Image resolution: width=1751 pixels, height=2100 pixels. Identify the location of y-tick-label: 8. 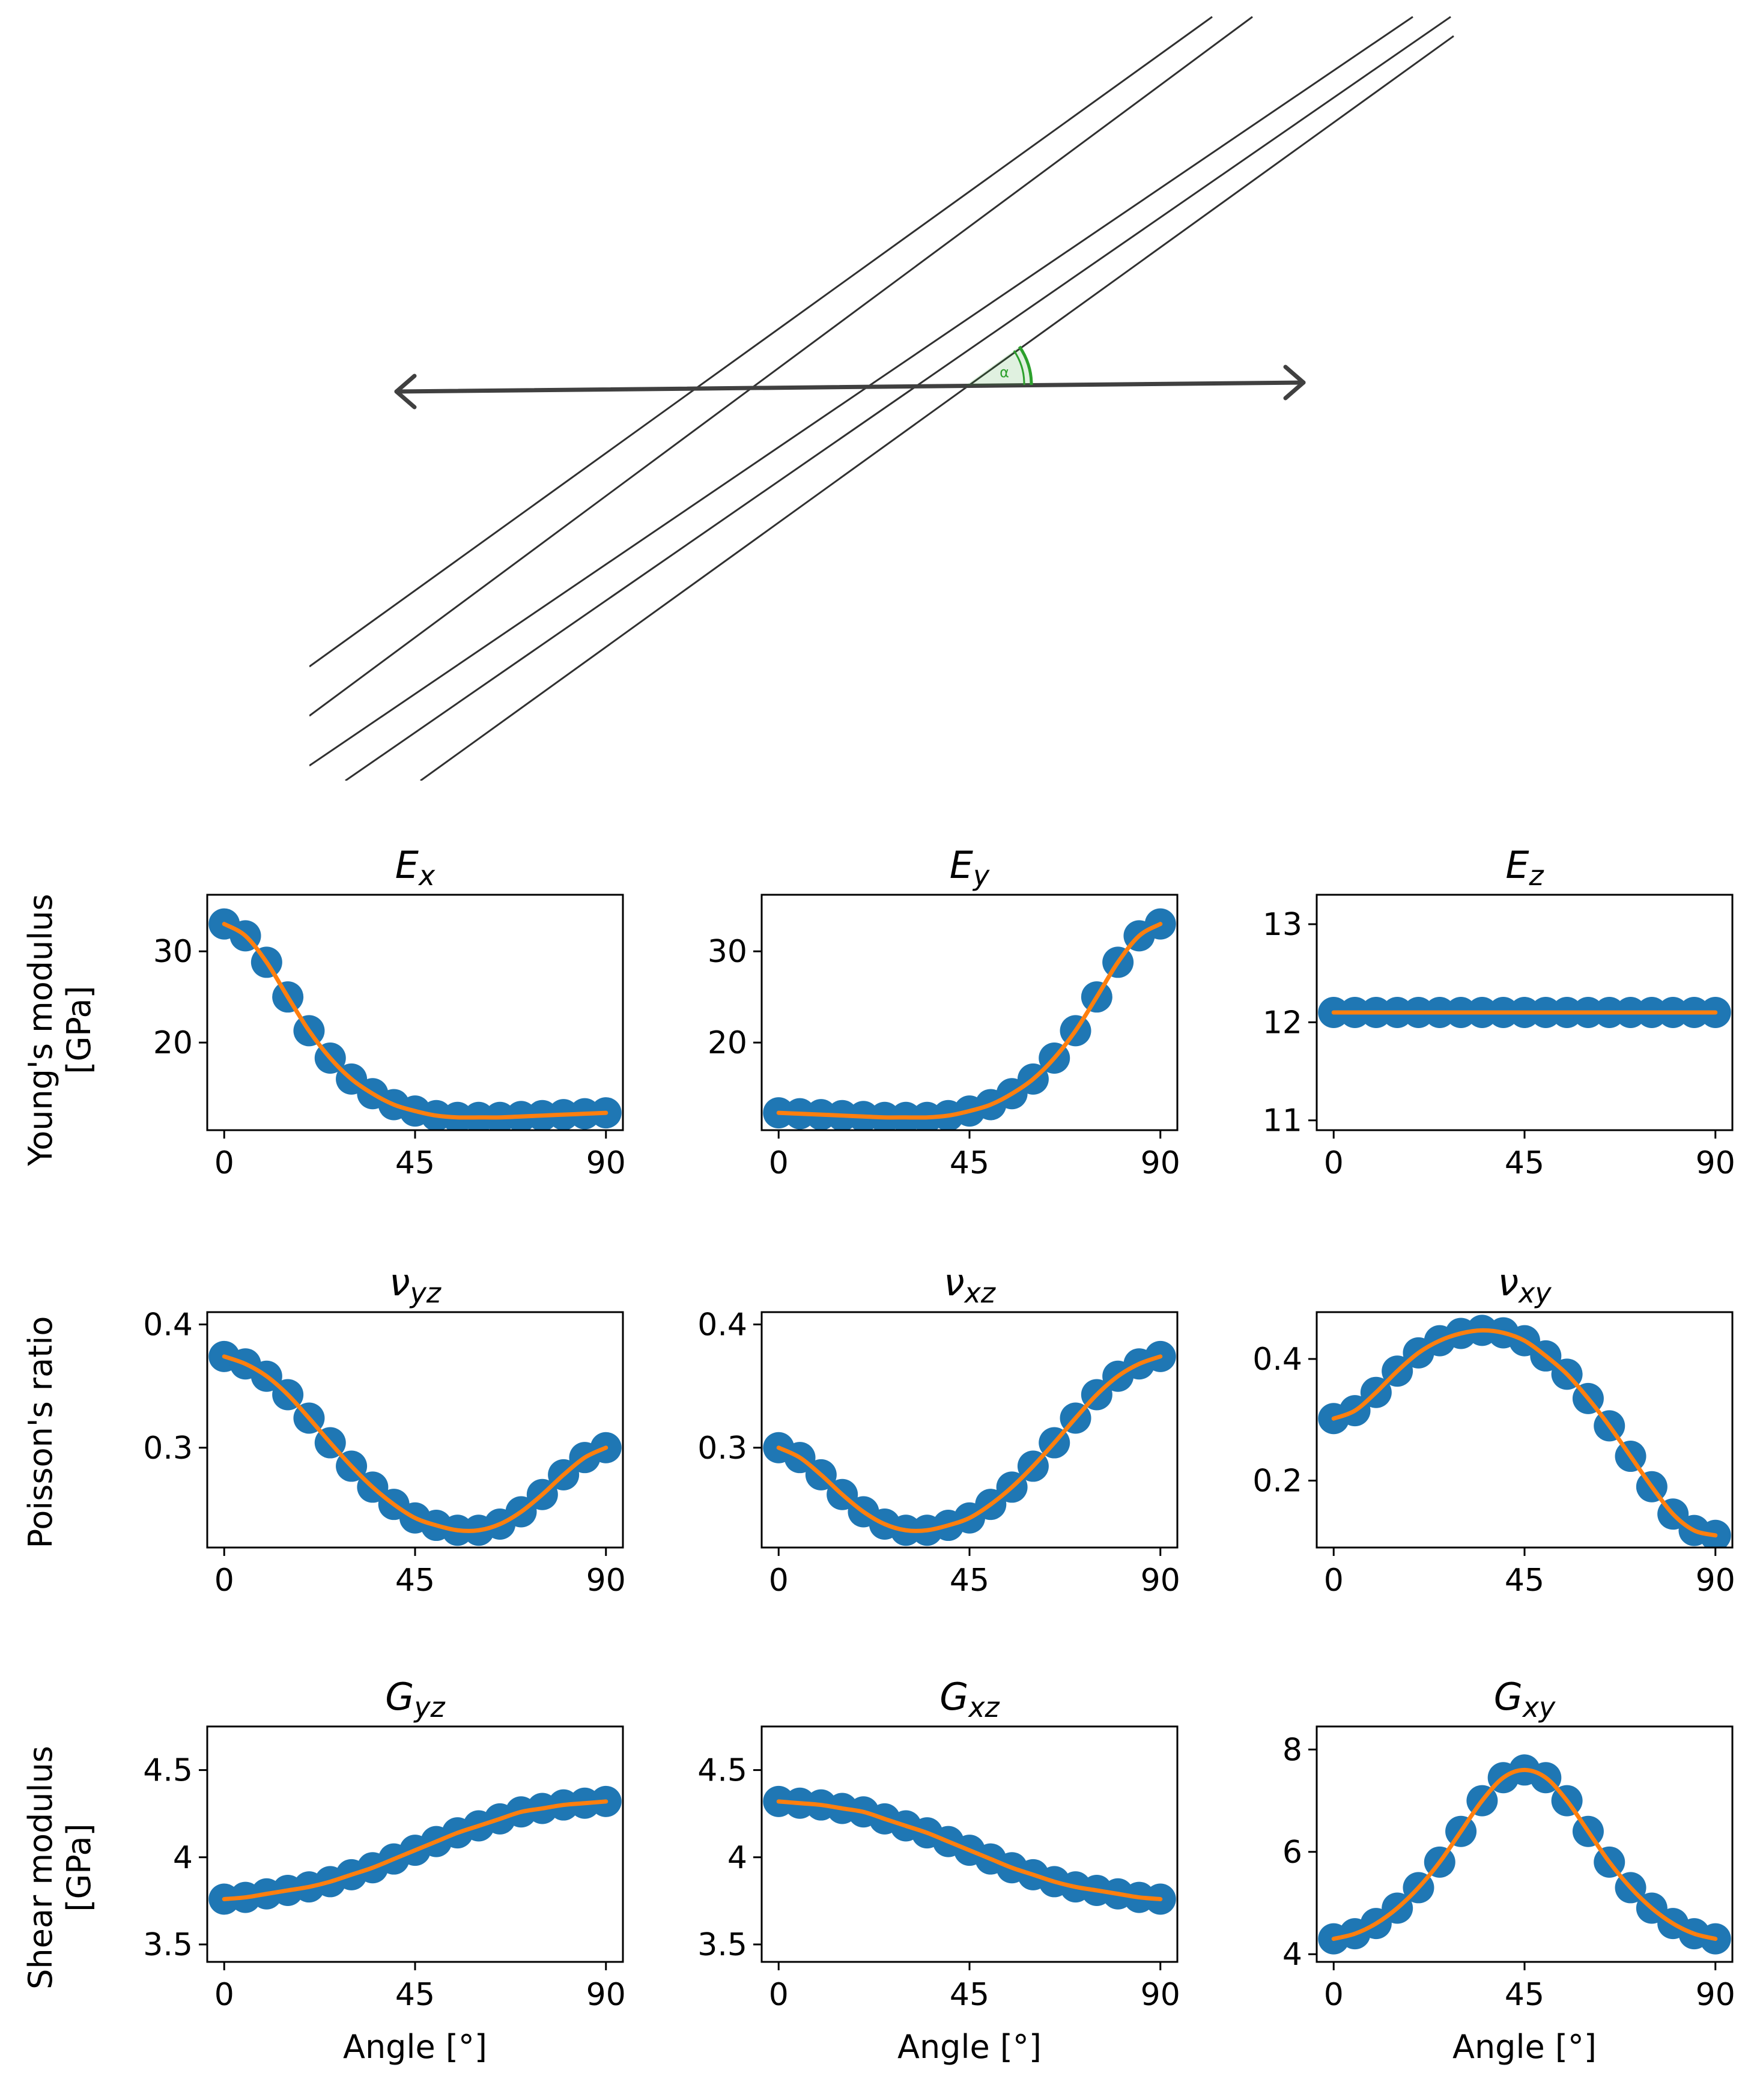
(1292, 1750).